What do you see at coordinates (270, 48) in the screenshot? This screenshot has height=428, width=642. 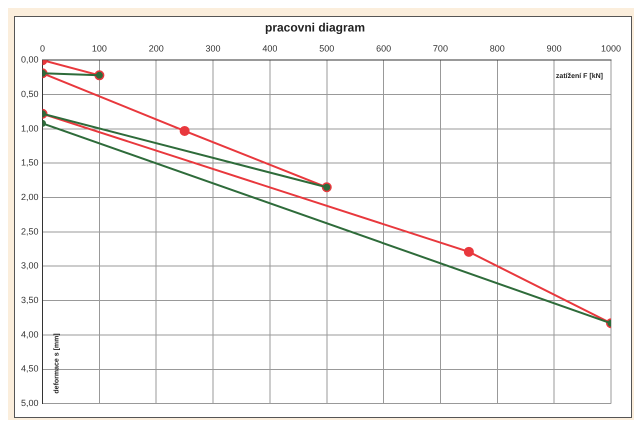 I see `x-tick-label: 400` at bounding box center [270, 48].